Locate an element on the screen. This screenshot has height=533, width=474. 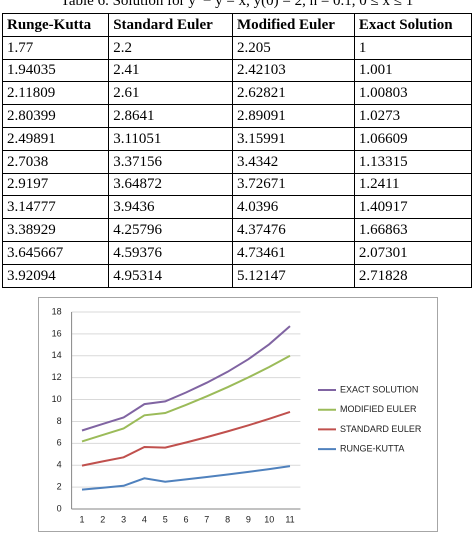
table-cell: 2.71828 is located at coordinates (413, 275).